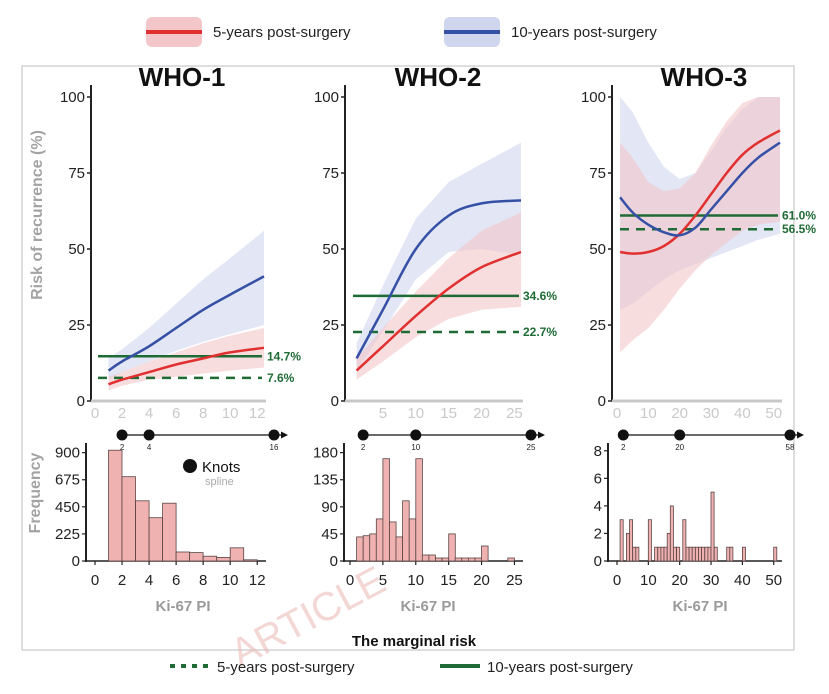  I want to click on hist-x-tick-label: 30, so click(711, 580).